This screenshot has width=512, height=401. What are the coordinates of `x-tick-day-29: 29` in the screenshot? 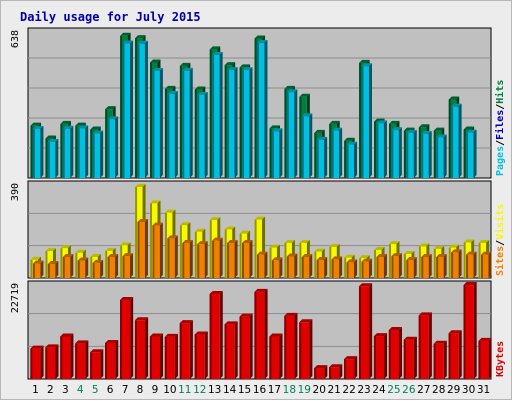 It's located at (453, 390).